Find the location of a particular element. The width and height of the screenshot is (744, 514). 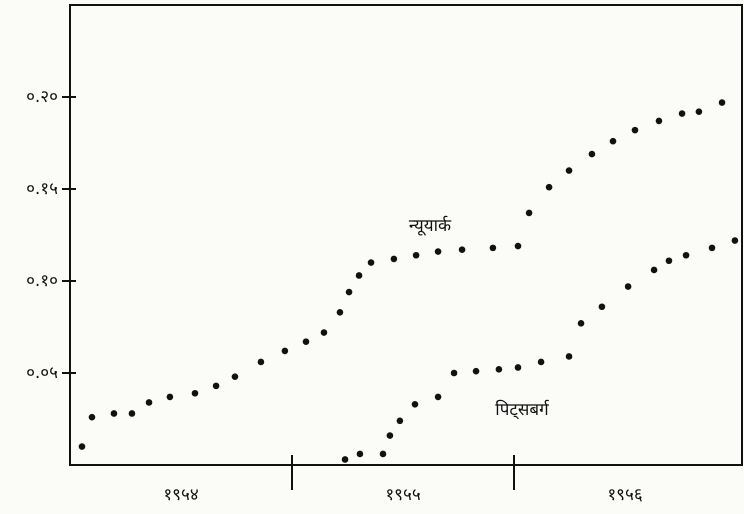

y-tick-label: ०.१५ is located at coordinates (42, 189).